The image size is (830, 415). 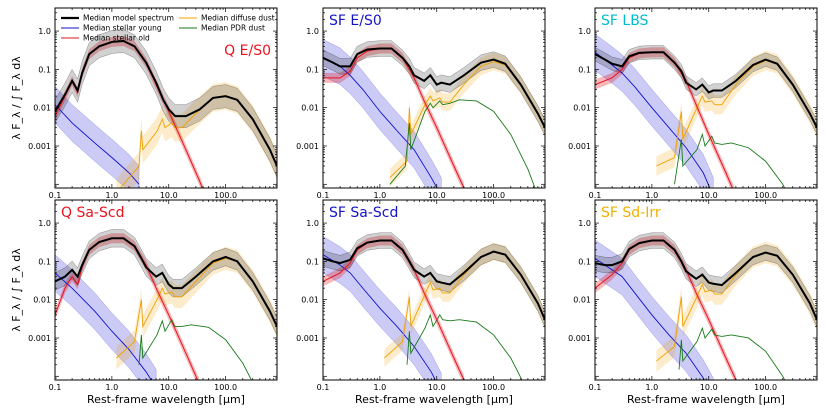 I want to click on panel-title: SF Sa-Scd, so click(x=363, y=213).